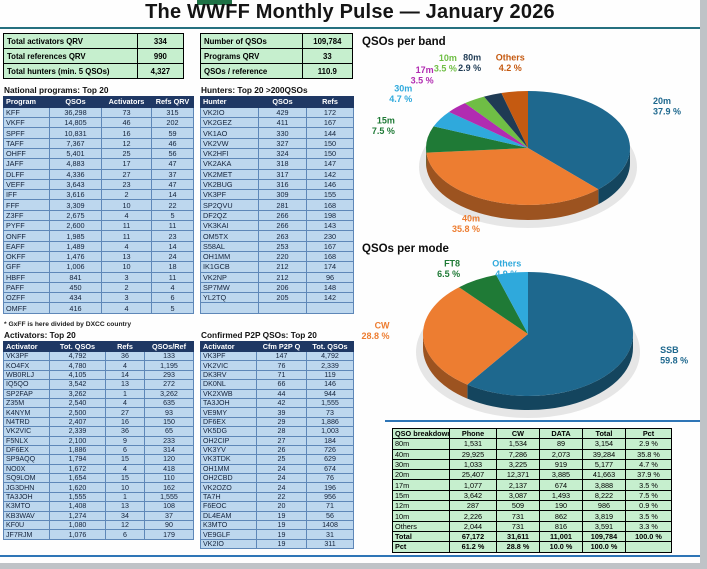 The height and width of the screenshot is (569, 707). What do you see at coordinates (126, 308) in the screenshot?
I see `table-cell: 4` at bounding box center [126, 308].